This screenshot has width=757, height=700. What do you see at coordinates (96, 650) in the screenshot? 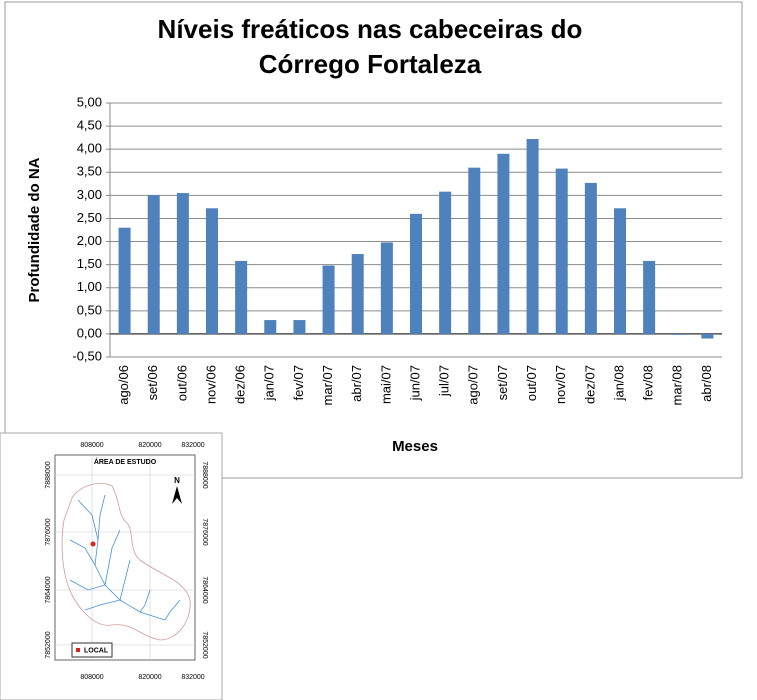
I see `legend-label: LOCAL` at bounding box center [96, 650].